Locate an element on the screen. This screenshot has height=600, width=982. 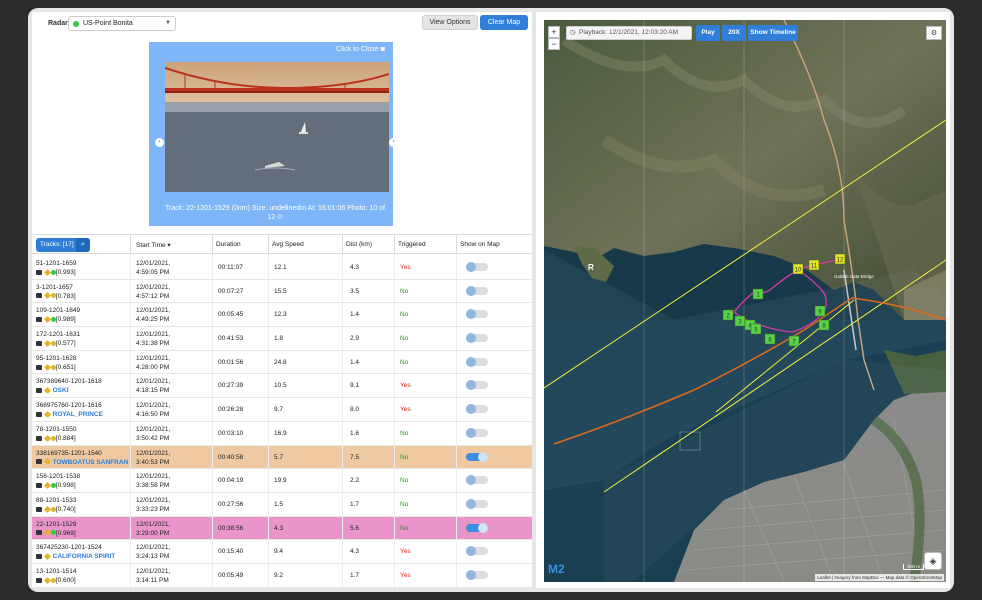
col-start-time: Start Time ▾ is located at coordinates (153, 245).